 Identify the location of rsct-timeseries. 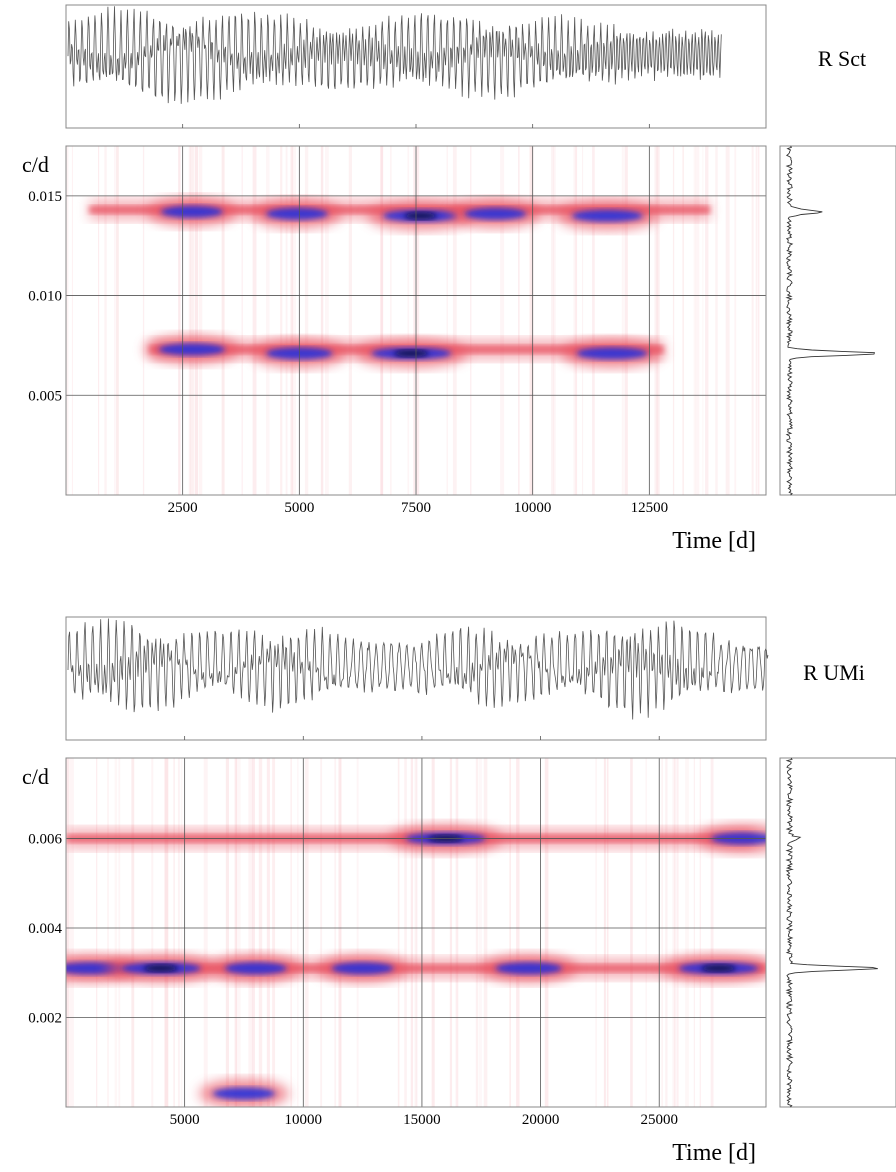
(394, 55).